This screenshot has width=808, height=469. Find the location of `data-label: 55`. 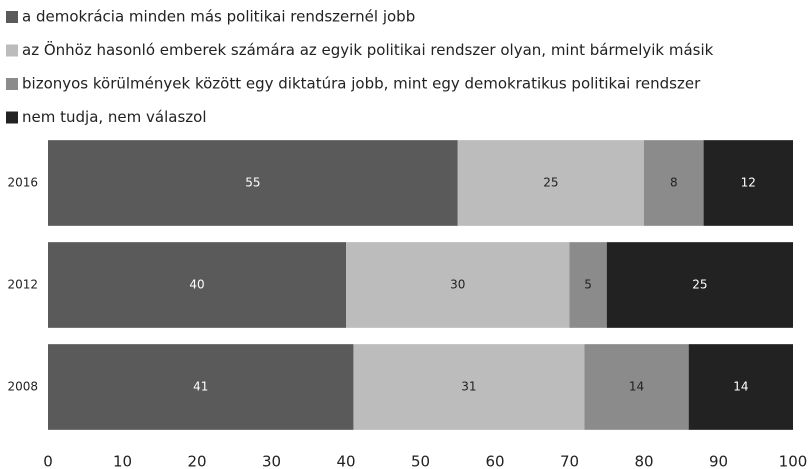

data-label: 55 is located at coordinates (252, 183).